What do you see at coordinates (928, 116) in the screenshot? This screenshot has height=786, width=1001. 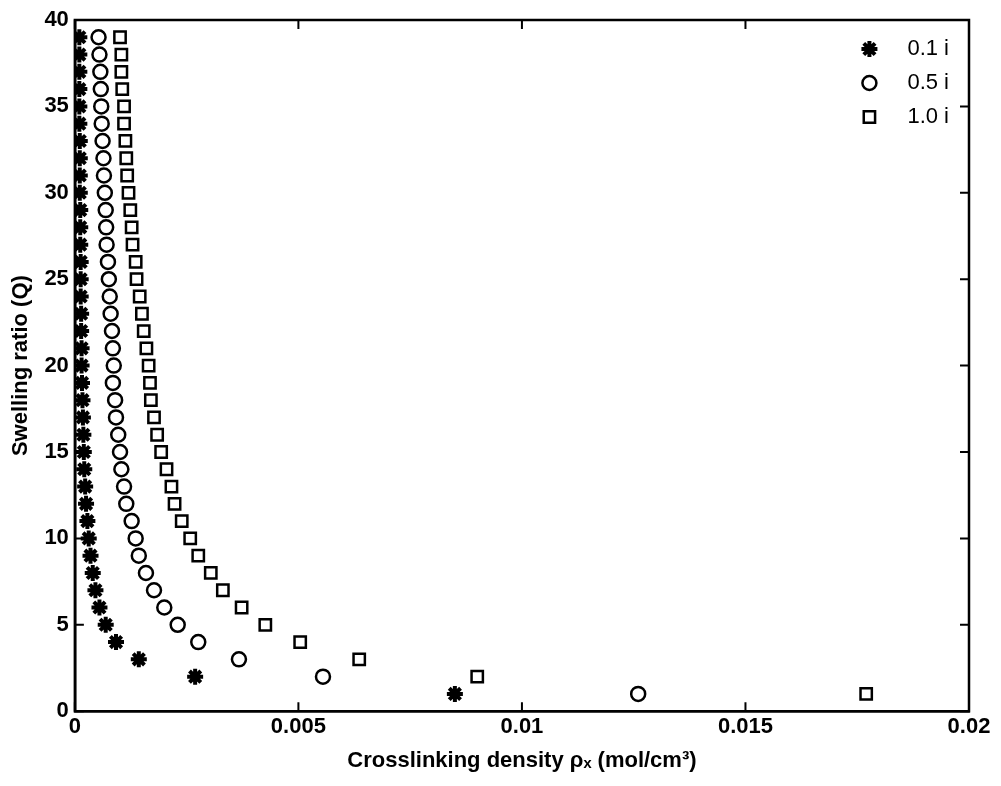 I see `legend-label: 1.0 i` at bounding box center [928, 116].